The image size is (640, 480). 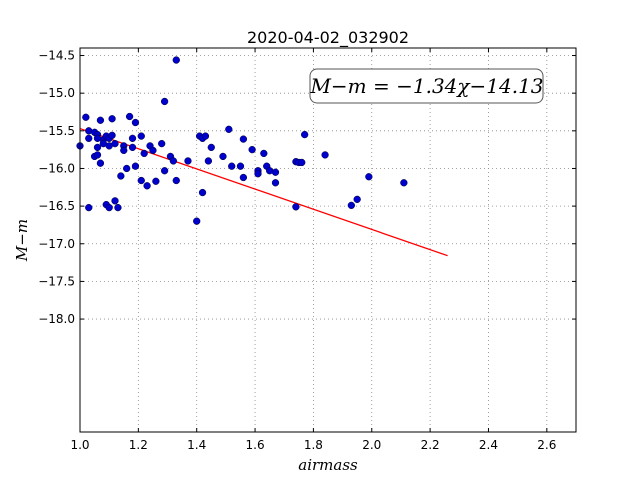 I want to click on fit-annotation: M−m = −1.34χ−14.13, so click(x=426, y=86).